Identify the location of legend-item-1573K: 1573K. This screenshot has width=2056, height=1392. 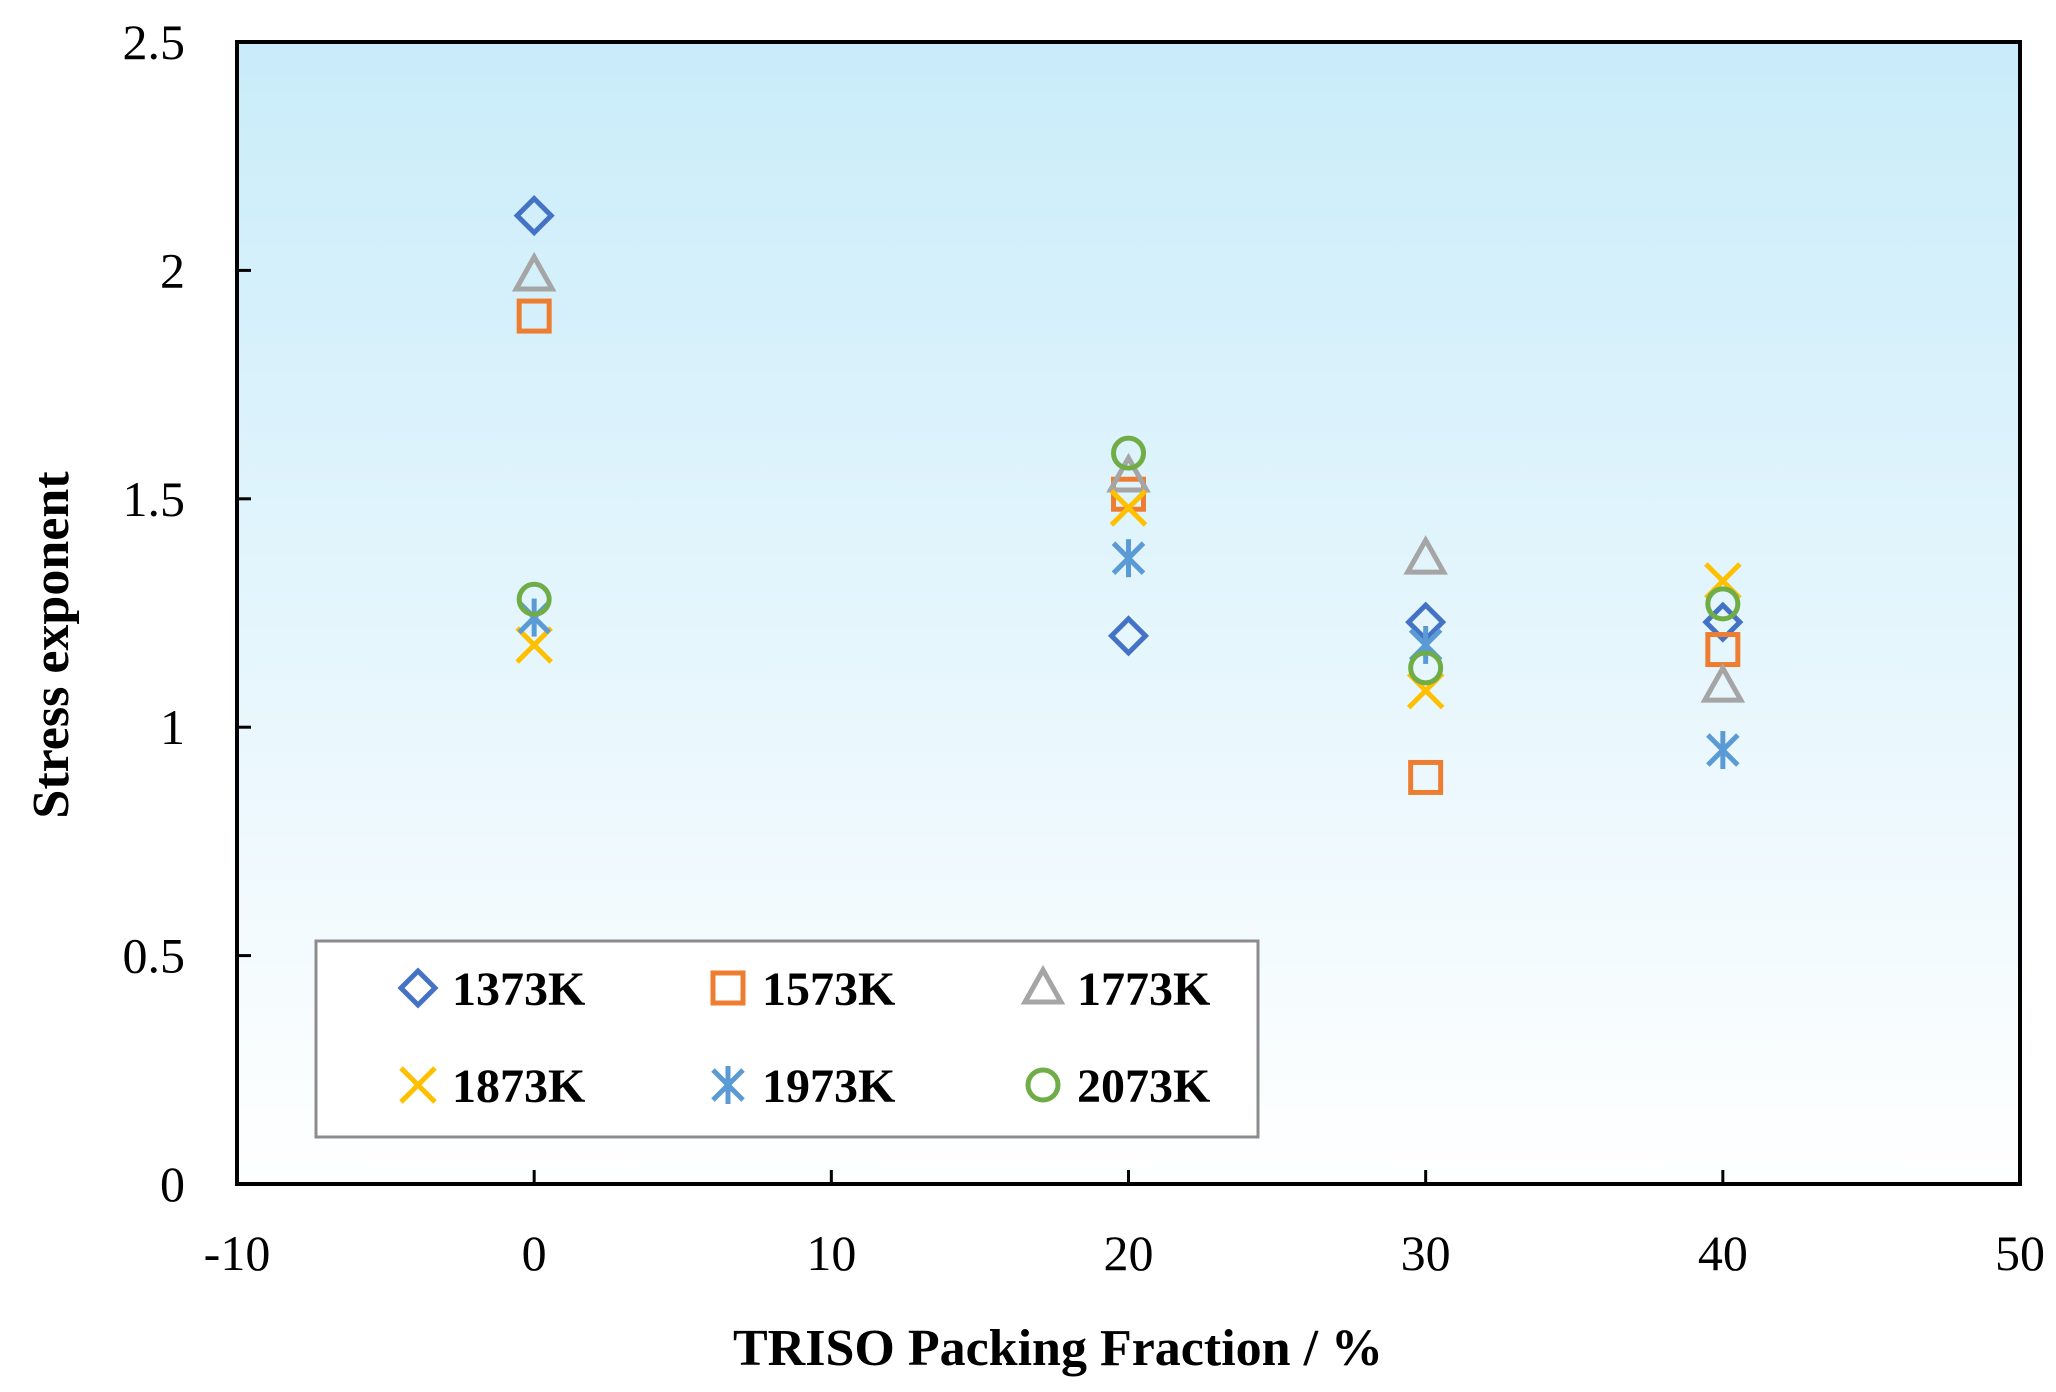
(802, 989).